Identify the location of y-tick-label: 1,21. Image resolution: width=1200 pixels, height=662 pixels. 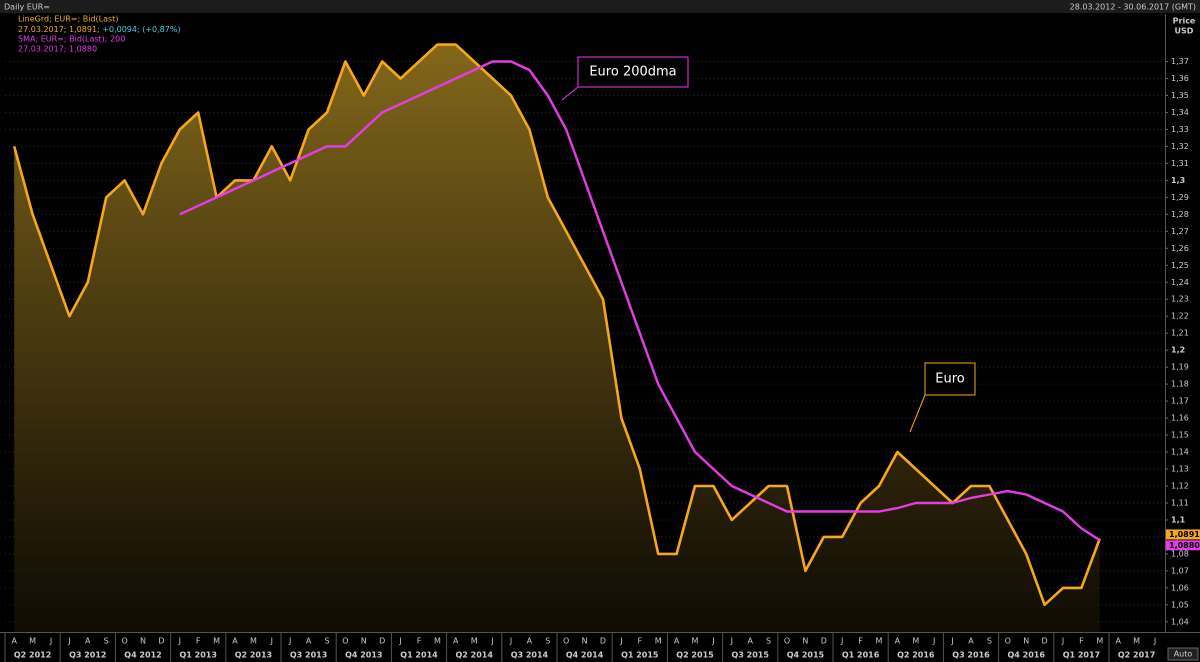
(1180, 333).